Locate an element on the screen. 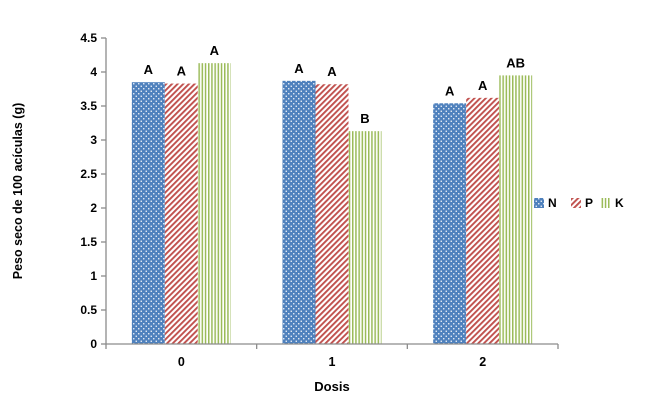 The width and height of the screenshot is (651, 418). y-tick-label: 0 is located at coordinates (93, 344).